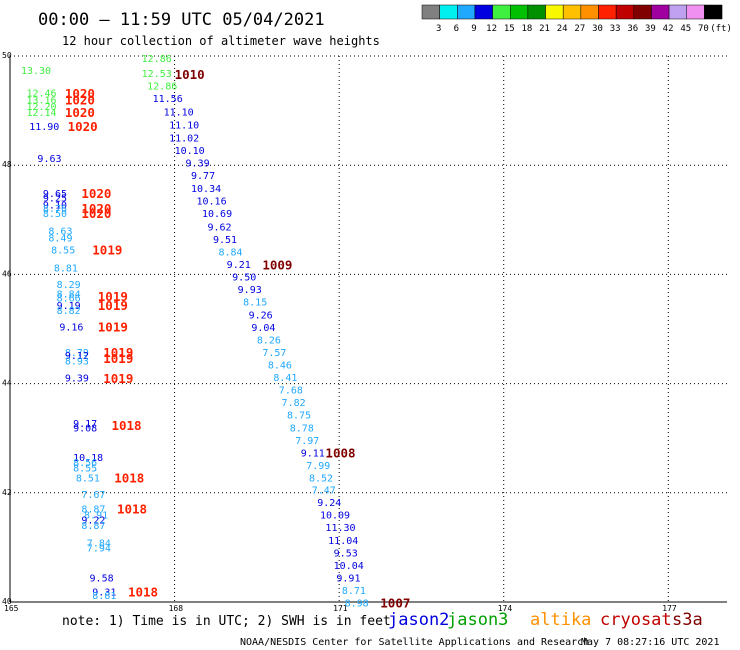  I want to click on wave-height-label: 8.79, so click(77, 353).